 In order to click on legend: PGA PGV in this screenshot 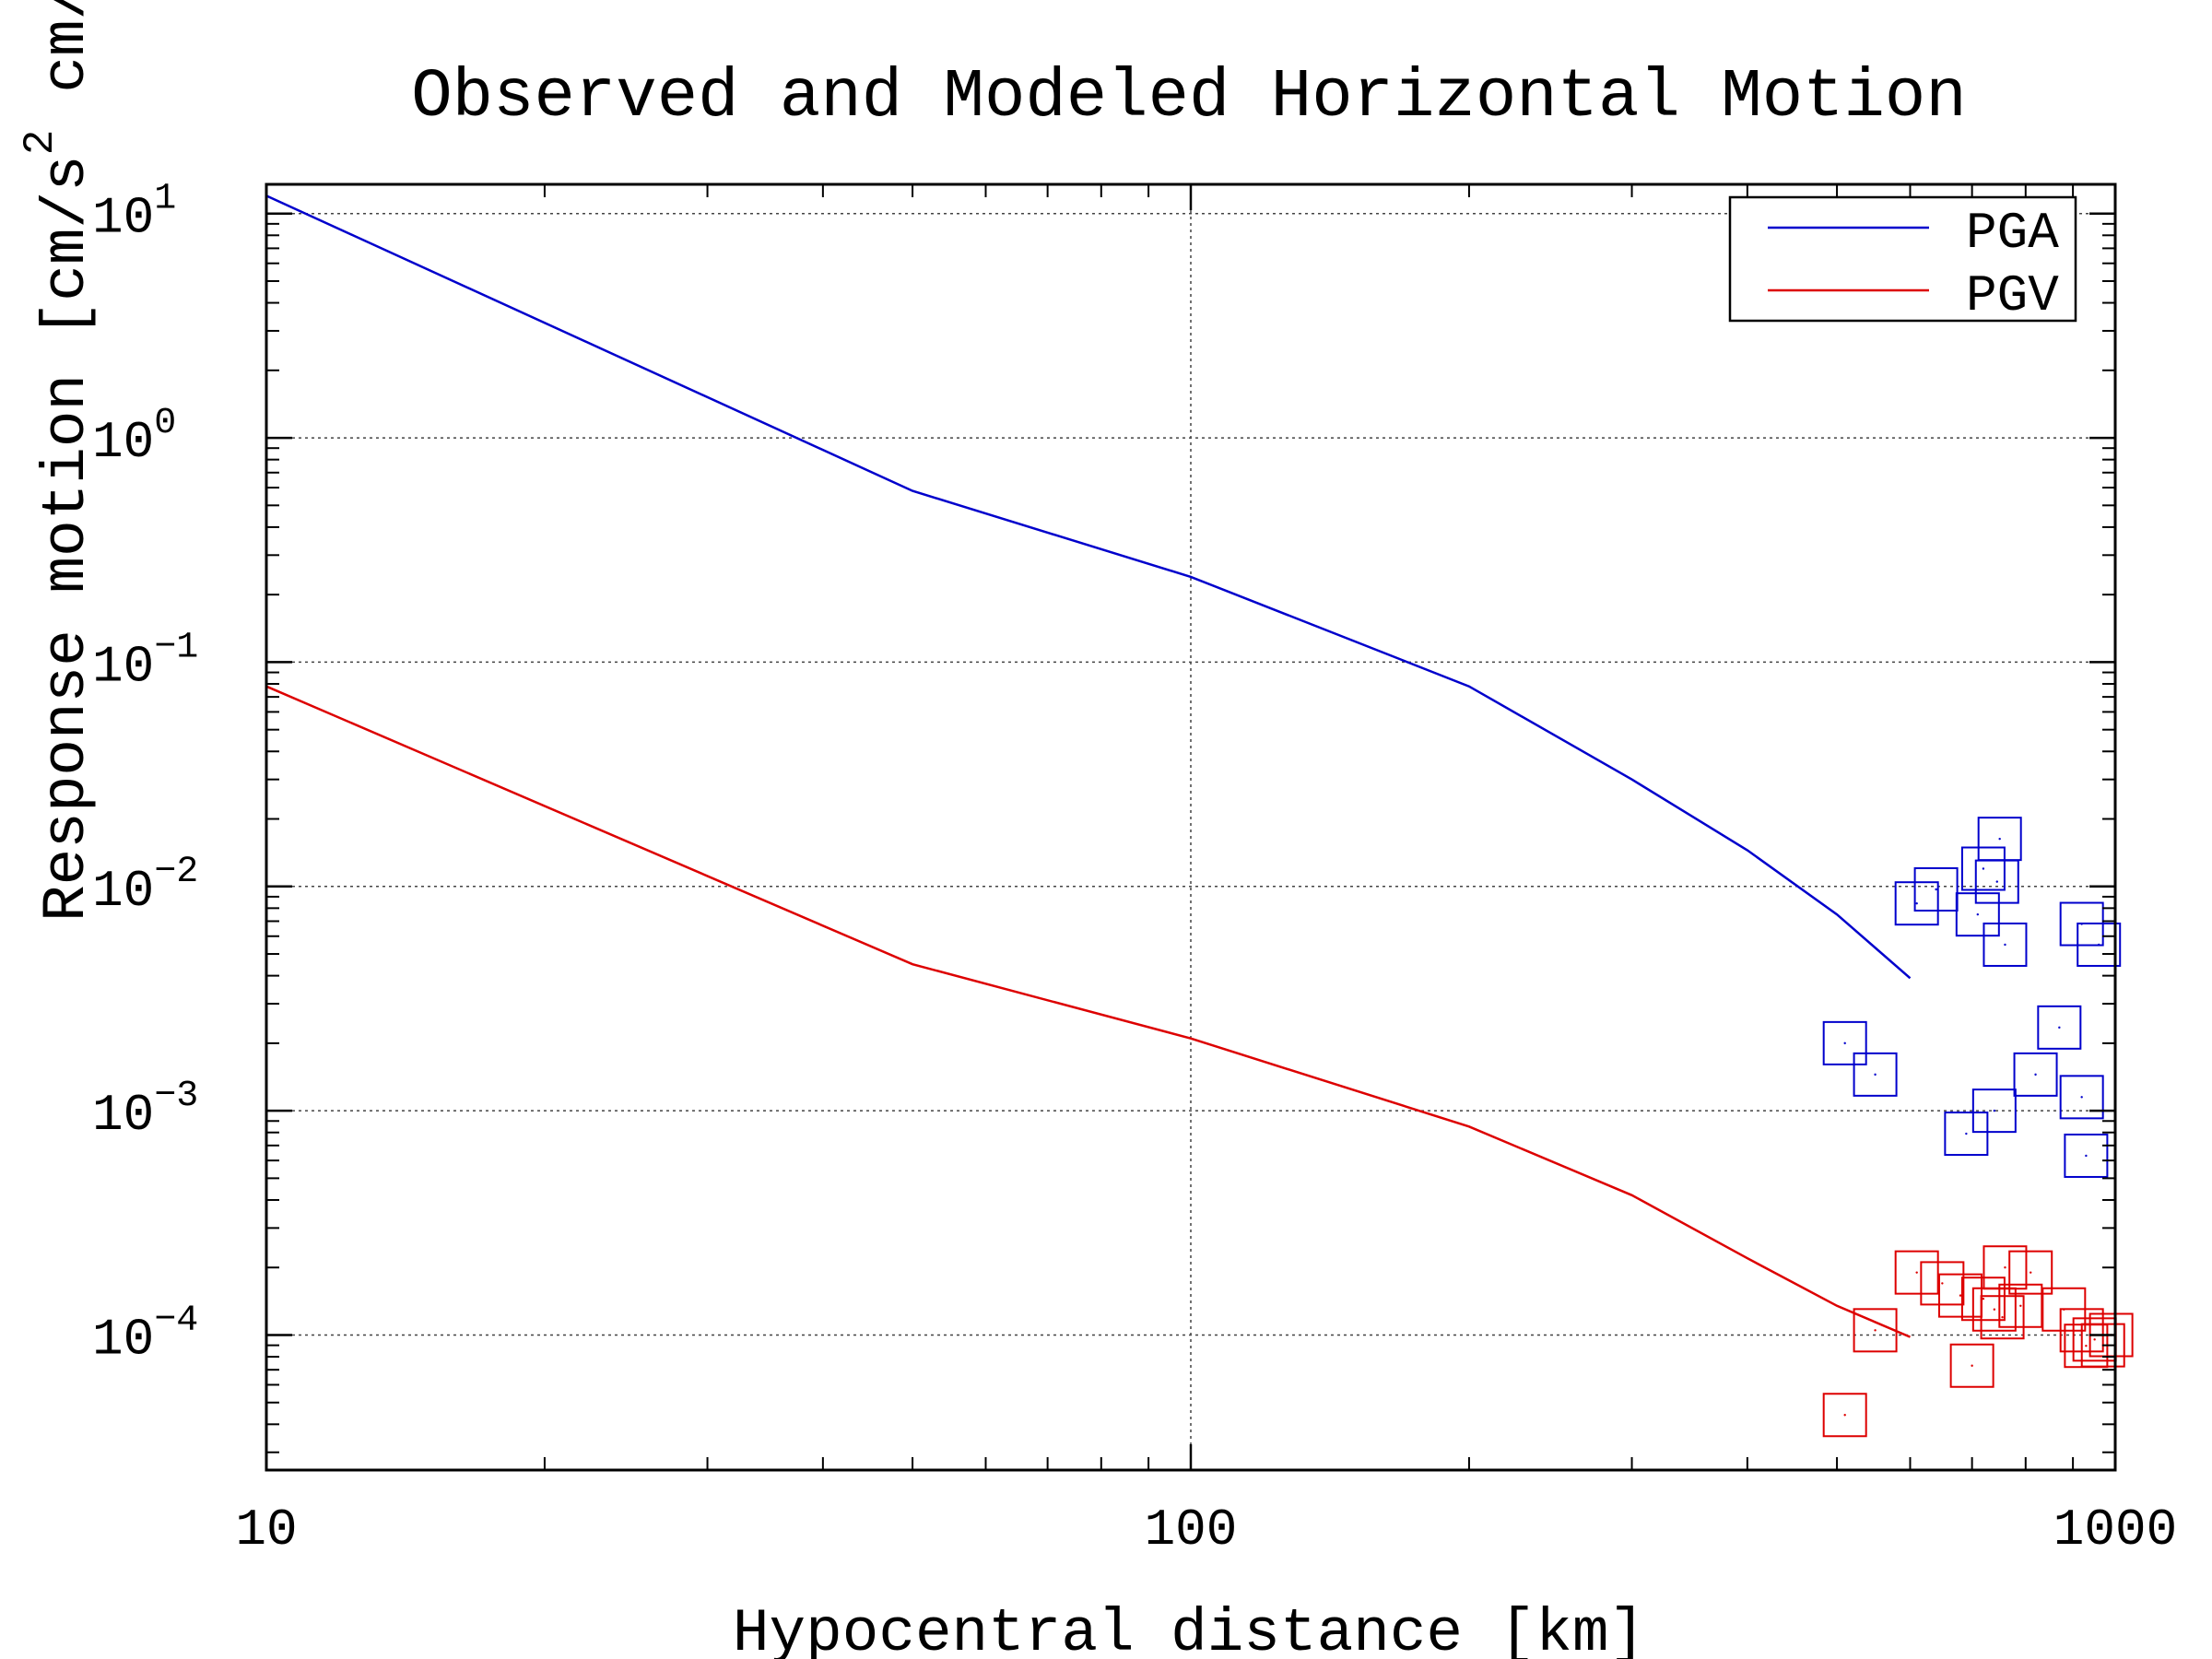, I will do `click(1902, 260)`.